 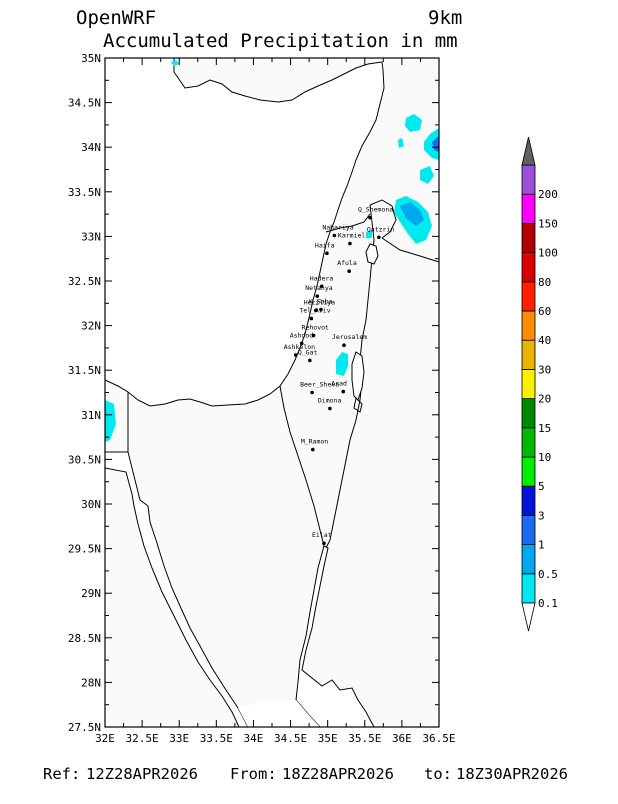 What do you see at coordinates (339, 384) in the screenshot?
I see `city-label: Arad` at bounding box center [339, 384].